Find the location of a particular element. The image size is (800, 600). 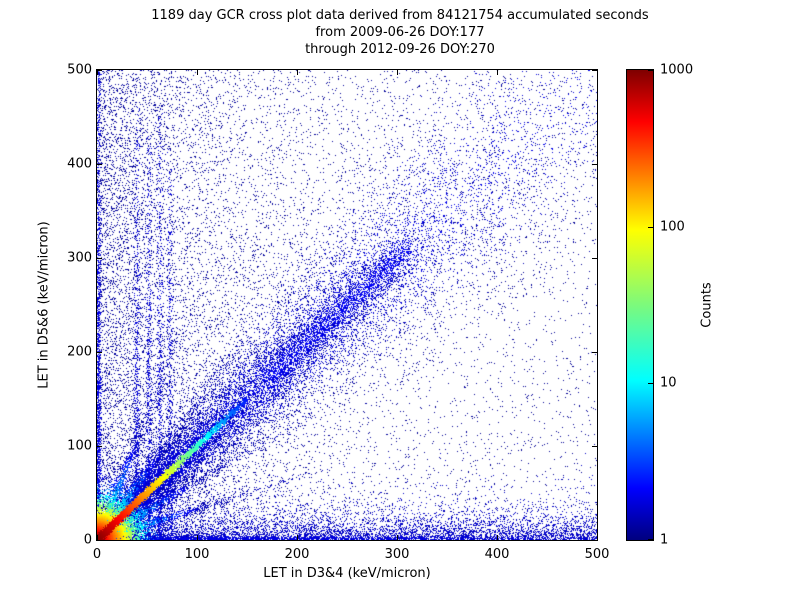

x-axis-label: LET in D3&4 (keV/micron) is located at coordinates (347, 573).